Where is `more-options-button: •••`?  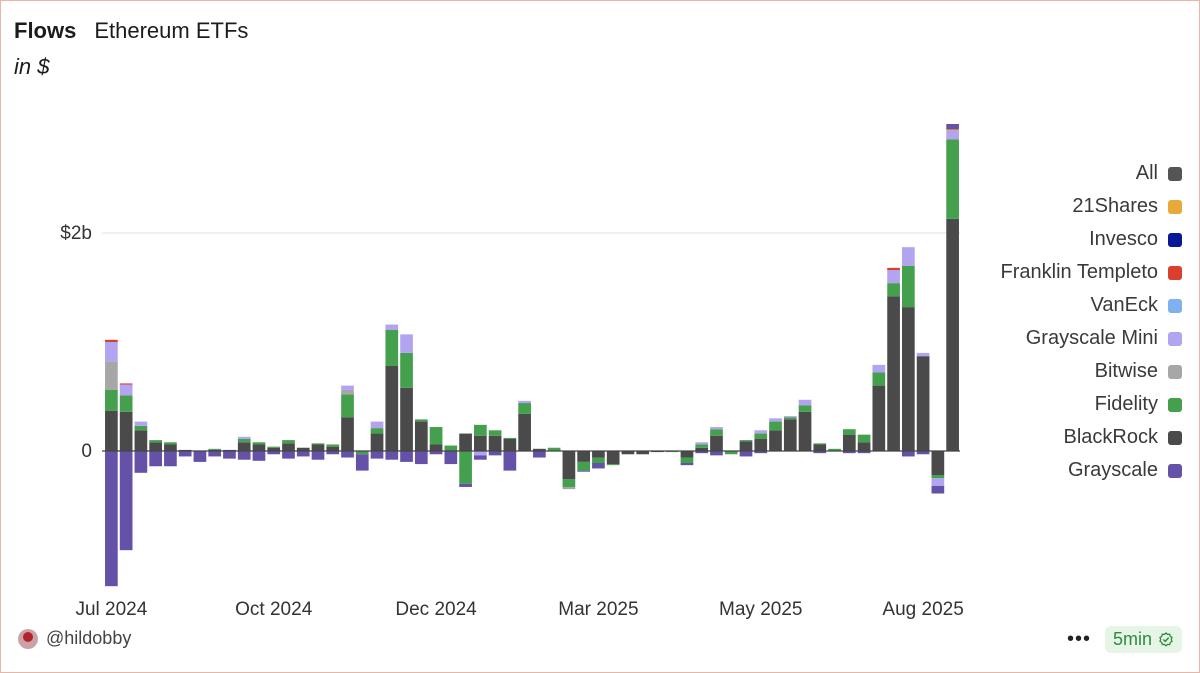
more-options-button: ••• is located at coordinates (1078, 639).